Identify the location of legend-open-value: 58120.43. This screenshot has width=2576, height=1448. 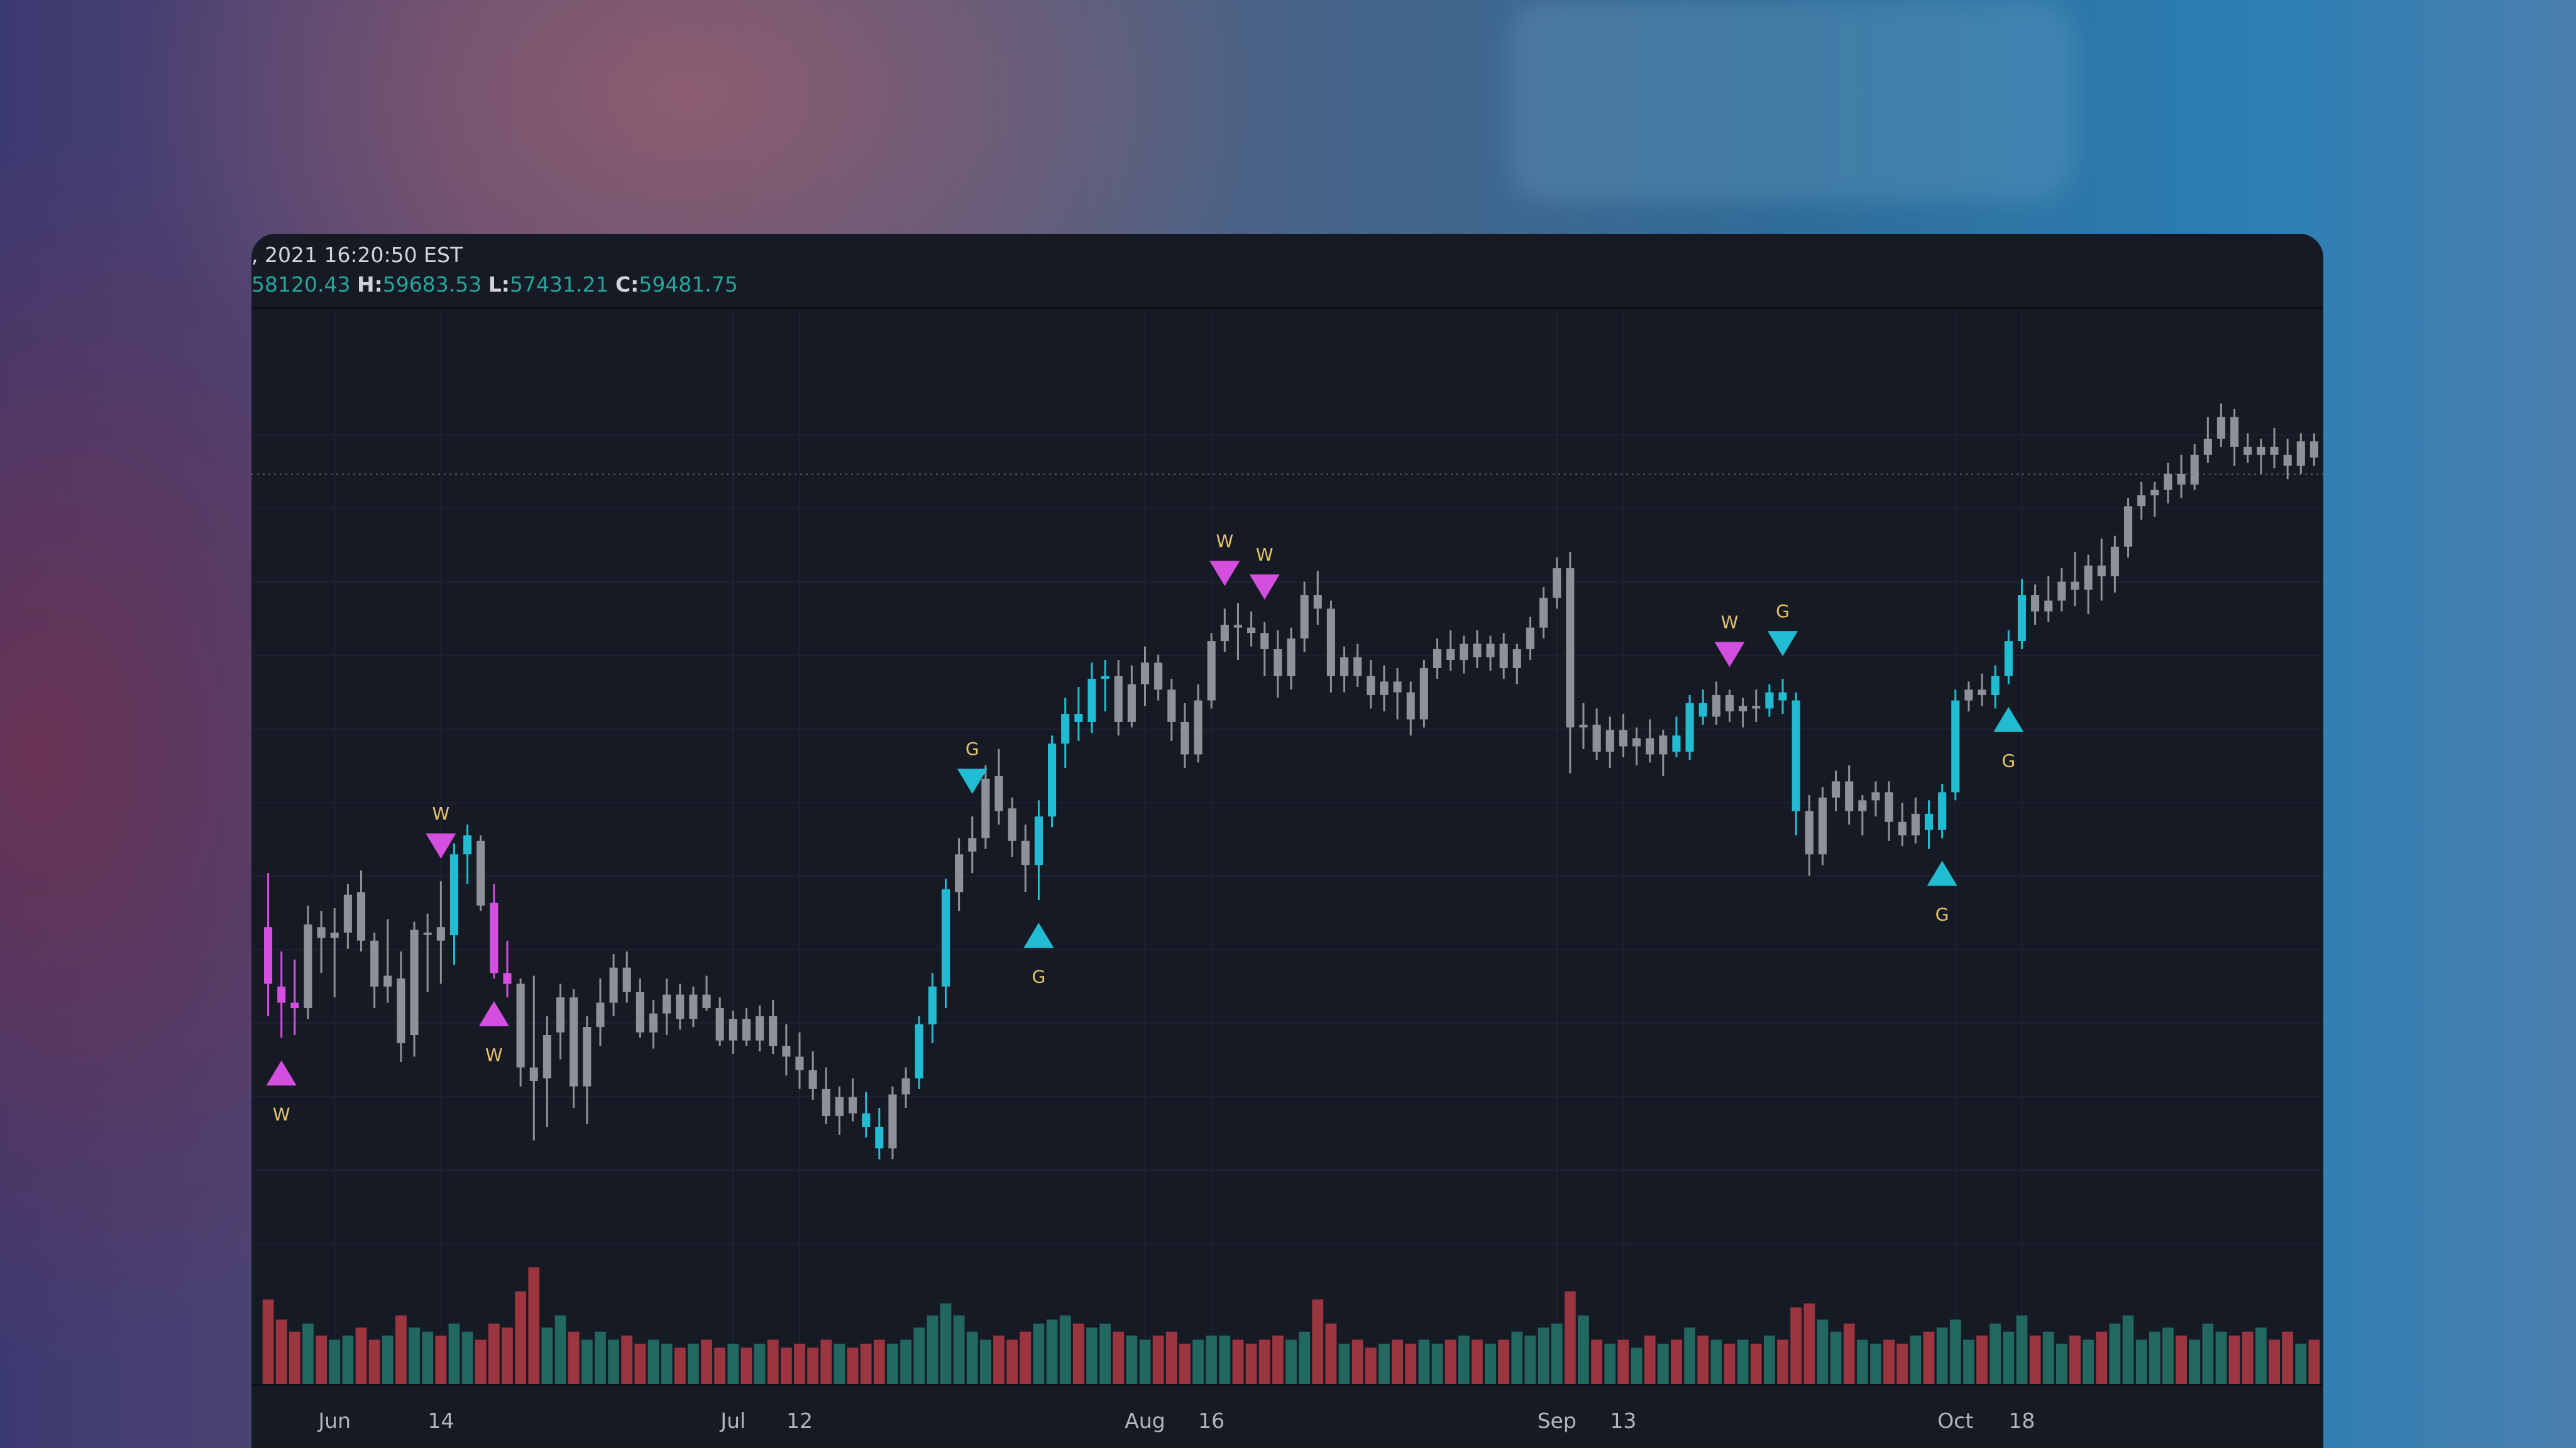
(301, 284).